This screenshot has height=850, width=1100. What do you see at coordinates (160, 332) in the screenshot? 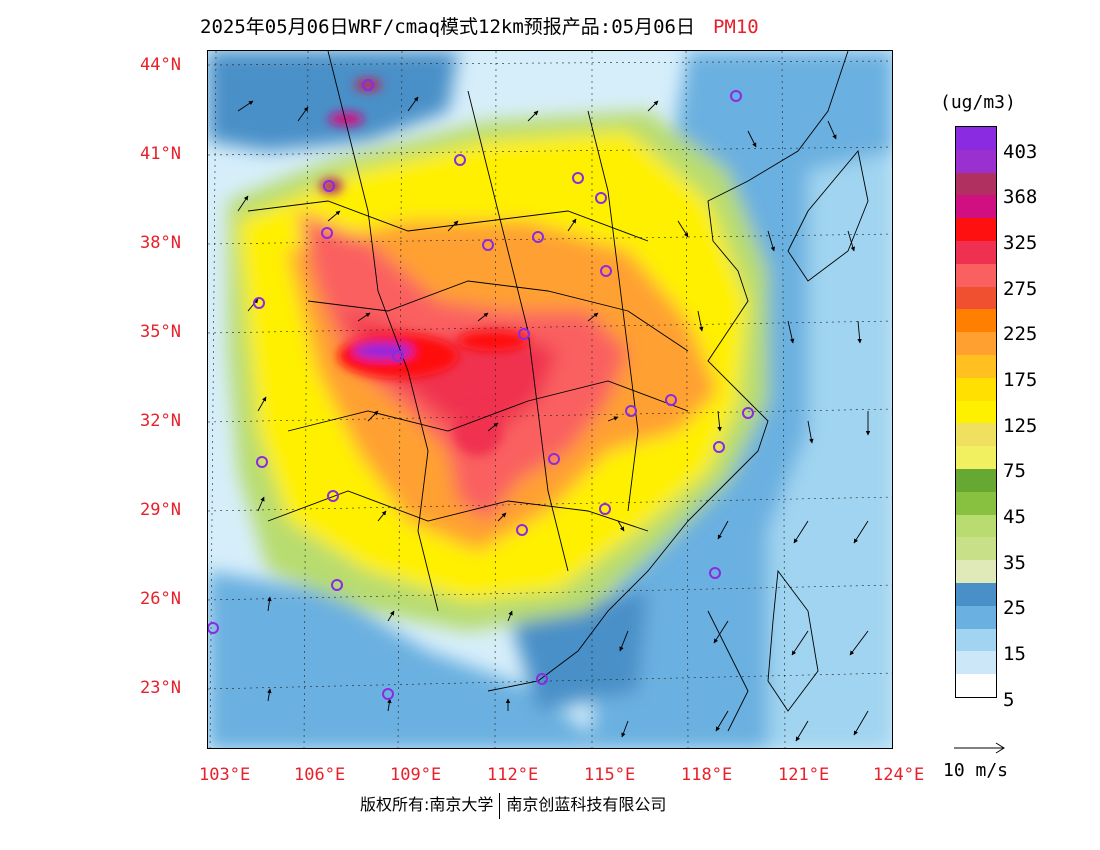
I see `lat-label-35: 35°N` at bounding box center [160, 332].